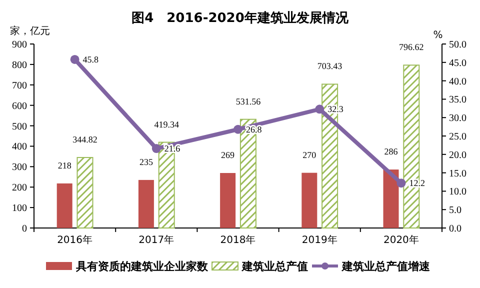 The image size is (480, 288). Describe the element at coordinates (241, 18) in the screenshot. I see `chart-title: 图4 2016-2020年建筑业发展情况` at that location.